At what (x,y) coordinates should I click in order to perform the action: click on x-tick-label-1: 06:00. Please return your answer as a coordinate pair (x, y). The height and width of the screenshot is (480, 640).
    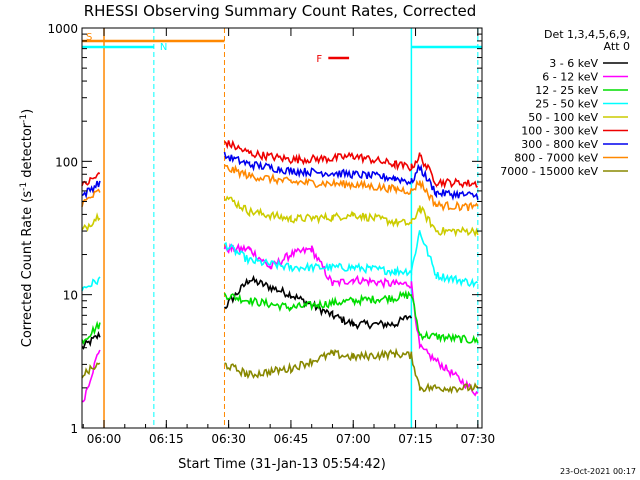
    Looking at the image, I should click on (104, 439).